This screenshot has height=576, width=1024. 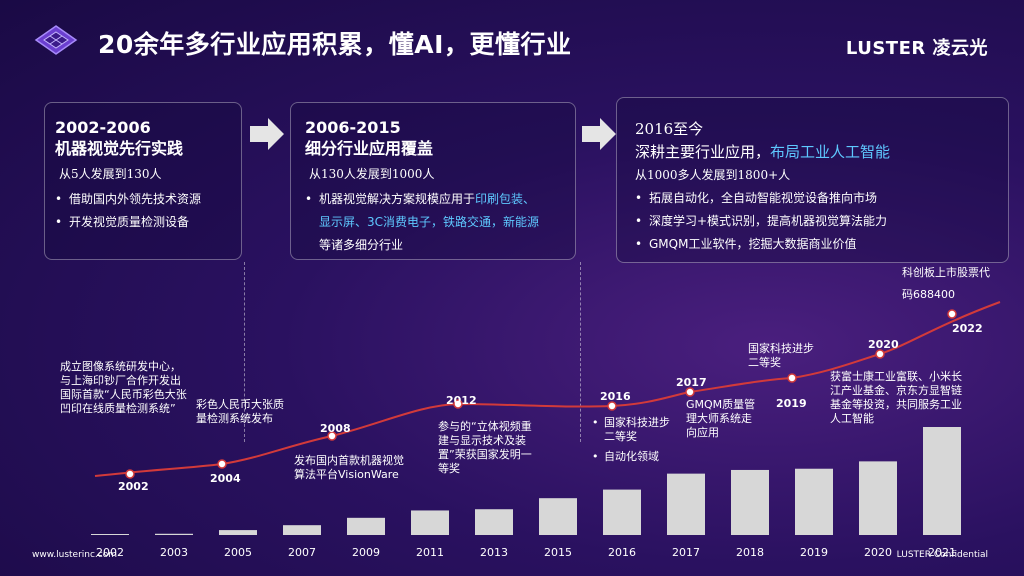 I want to click on event-2016a-text: 国家科技进步二等奖, so click(x=637, y=429).